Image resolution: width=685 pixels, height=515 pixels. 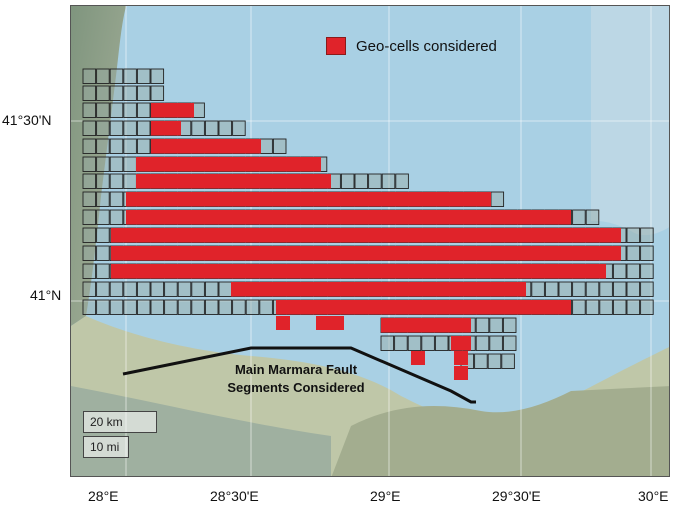 I want to click on lon-tick-label: 28°E, so click(x=103, y=496).